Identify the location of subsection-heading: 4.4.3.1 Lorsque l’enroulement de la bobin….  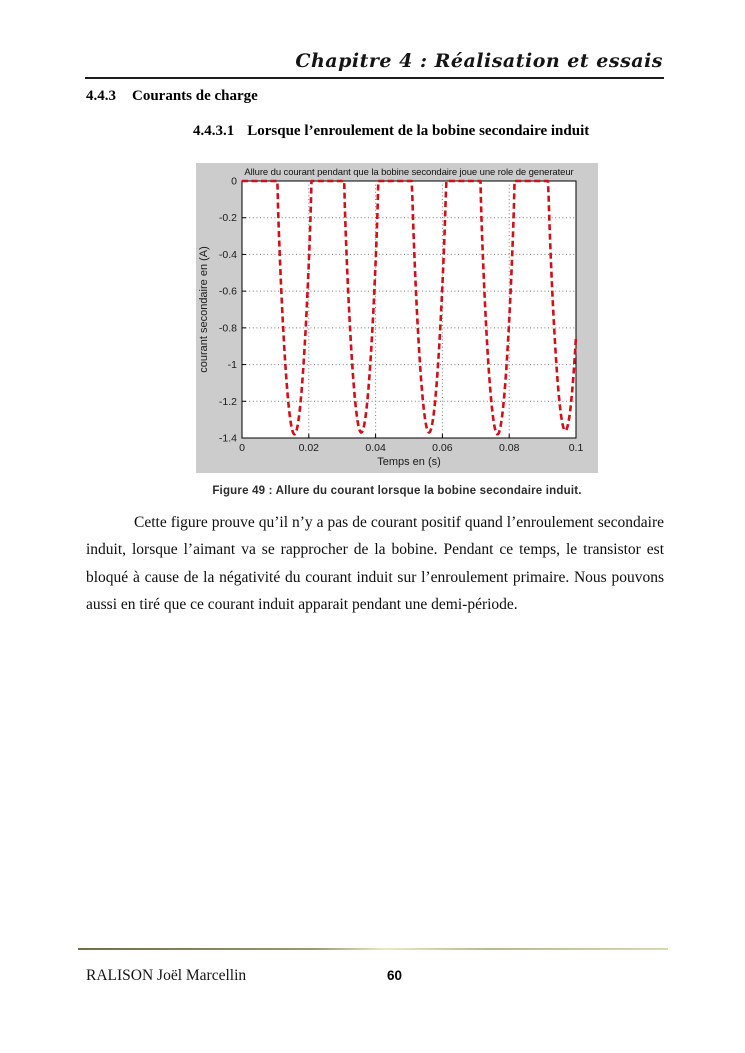
(391, 131).